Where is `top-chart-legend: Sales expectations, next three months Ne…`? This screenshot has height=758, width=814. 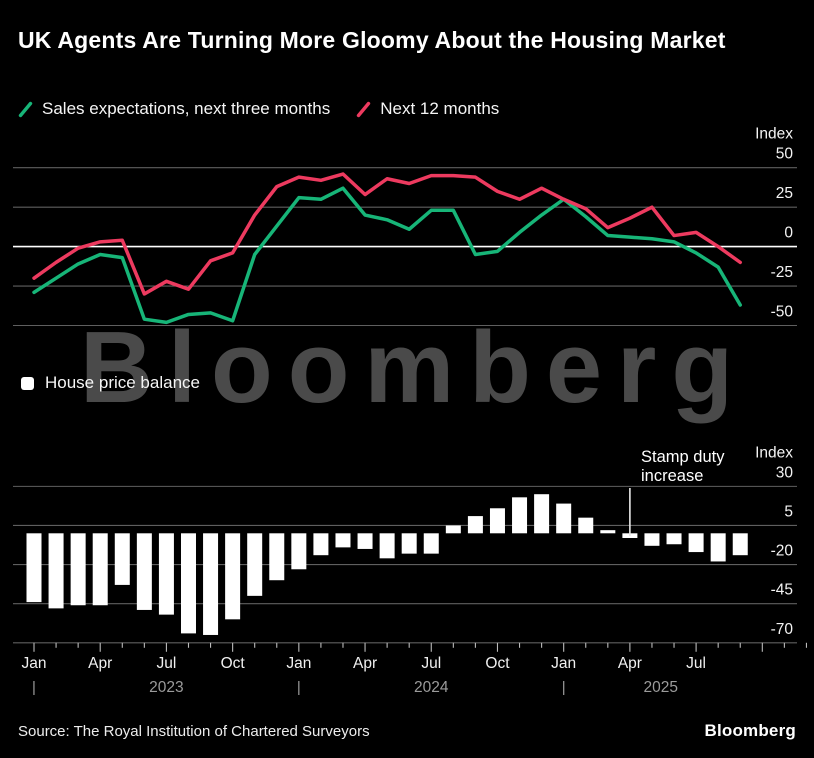
top-chart-legend: Sales expectations, next three months Ne… is located at coordinates (258, 109).